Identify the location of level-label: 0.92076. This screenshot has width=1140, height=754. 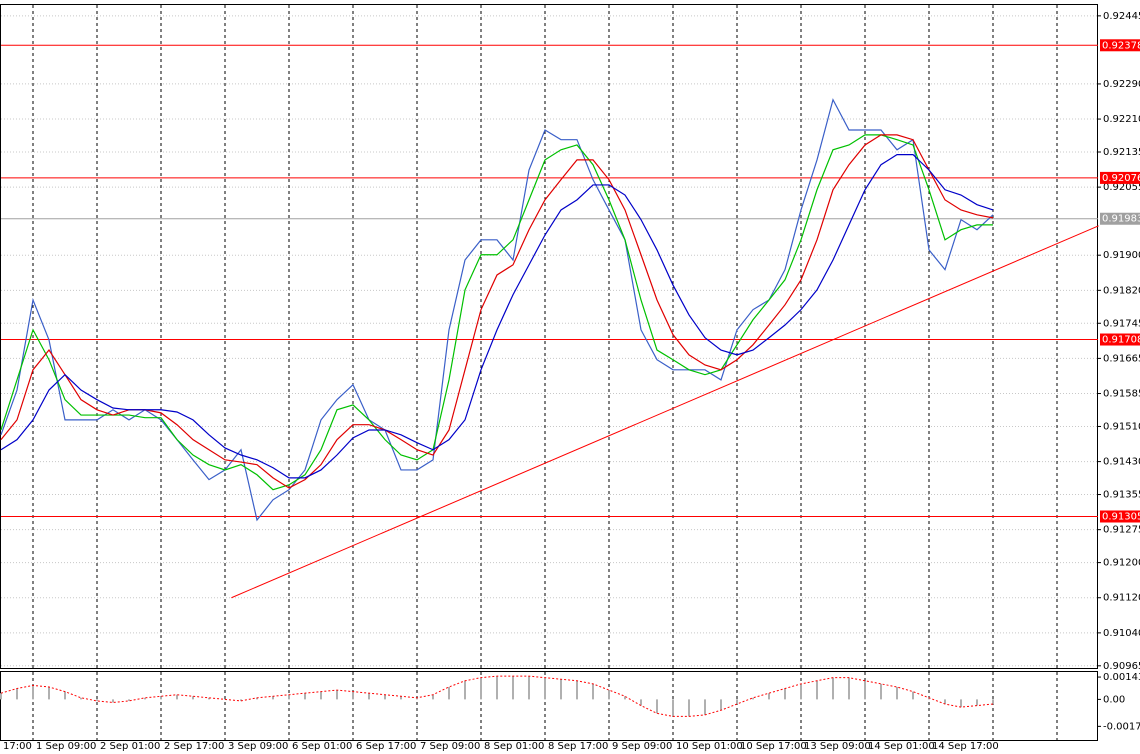
(1121, 178).